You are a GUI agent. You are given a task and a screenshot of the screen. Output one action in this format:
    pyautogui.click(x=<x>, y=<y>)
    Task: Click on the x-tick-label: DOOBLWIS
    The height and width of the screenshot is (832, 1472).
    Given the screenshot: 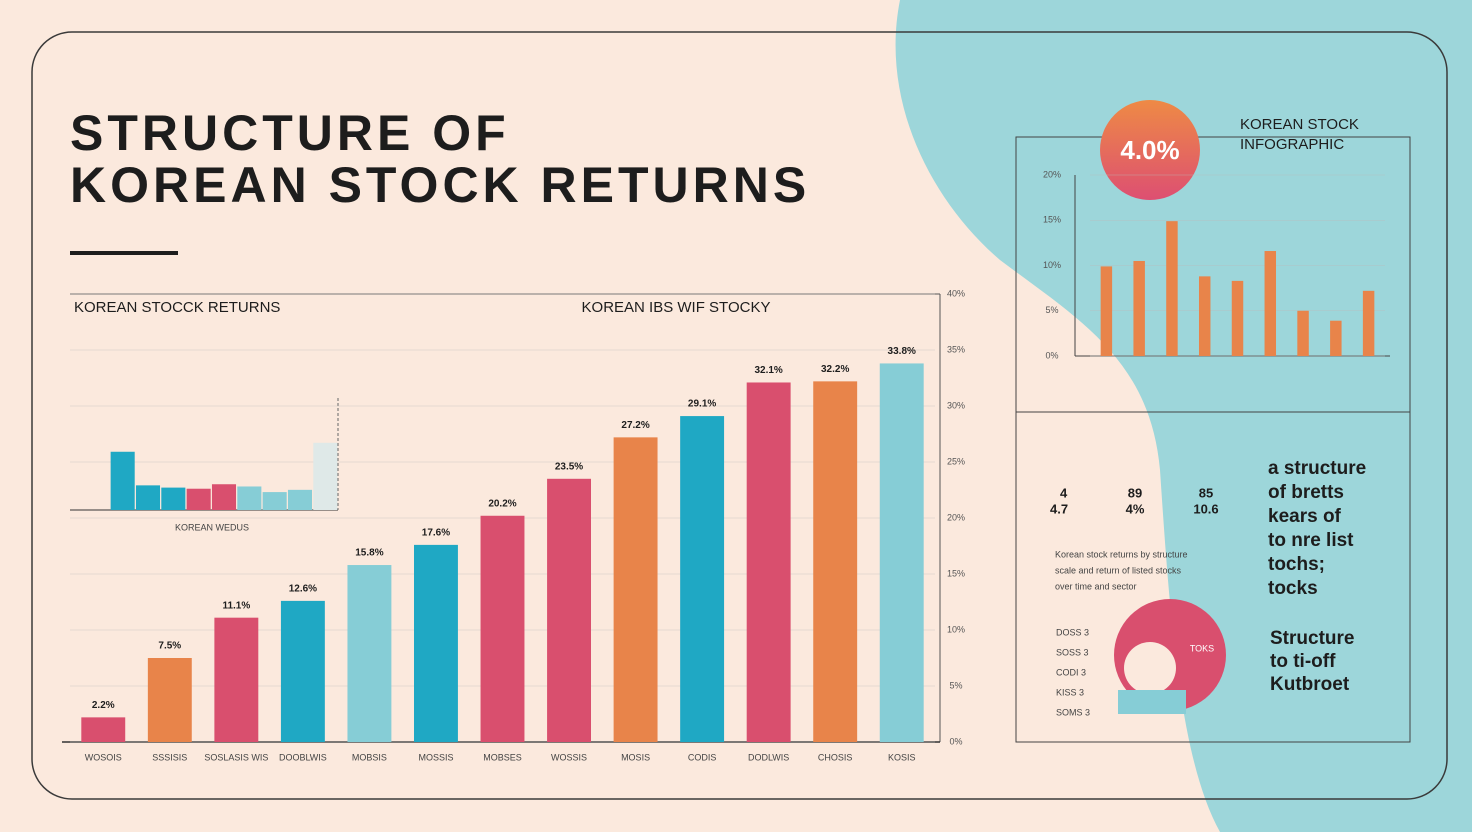 What is the action you would take?
    pyautogui.click(x=303, y=757)
    